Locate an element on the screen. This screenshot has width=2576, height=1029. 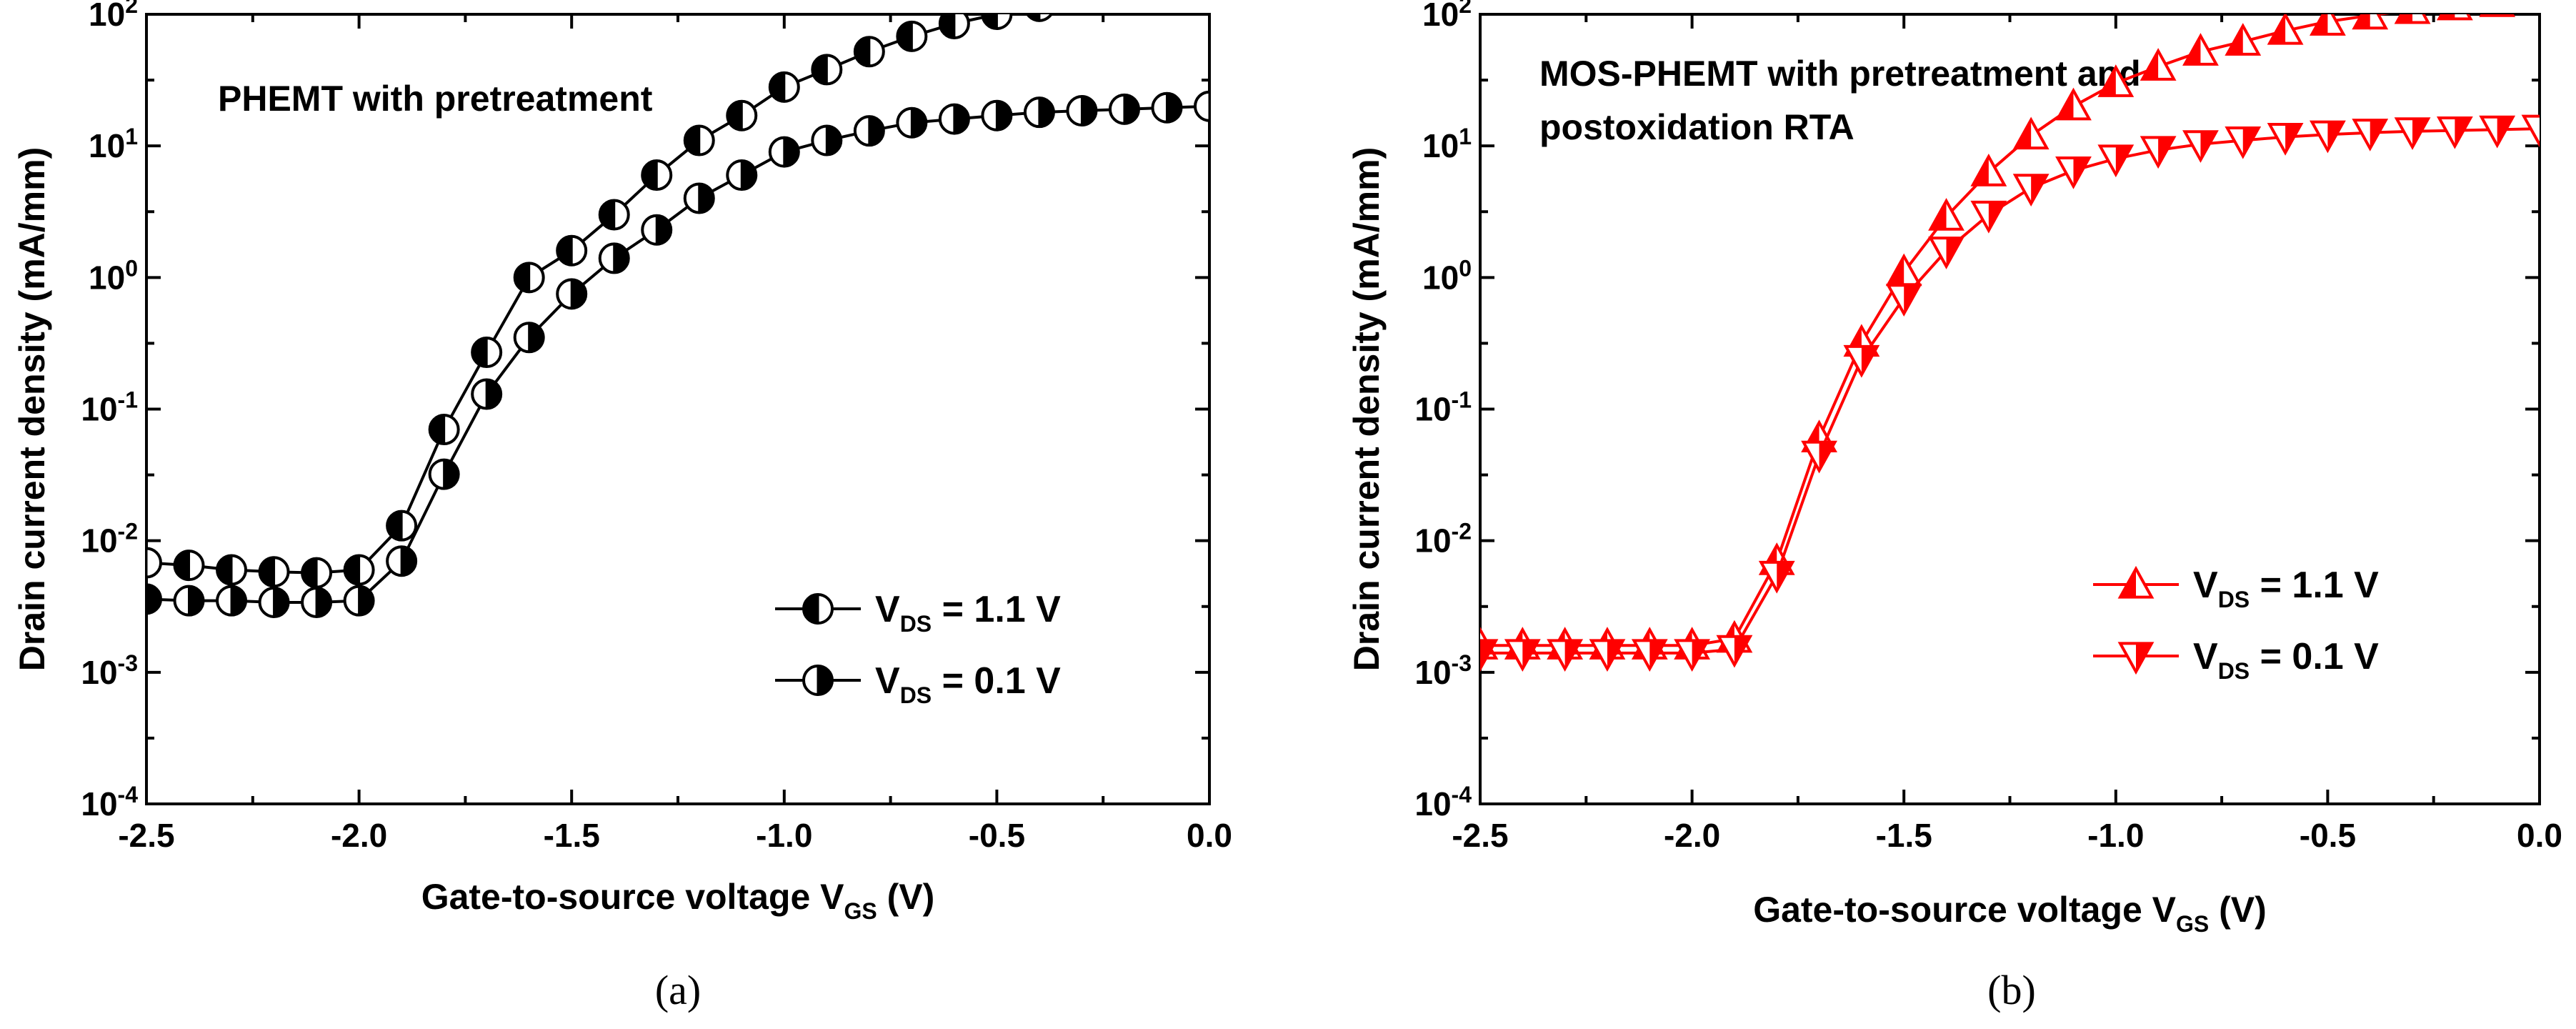
x-tick-label: -1.5 is located at coordinates (572, 835).